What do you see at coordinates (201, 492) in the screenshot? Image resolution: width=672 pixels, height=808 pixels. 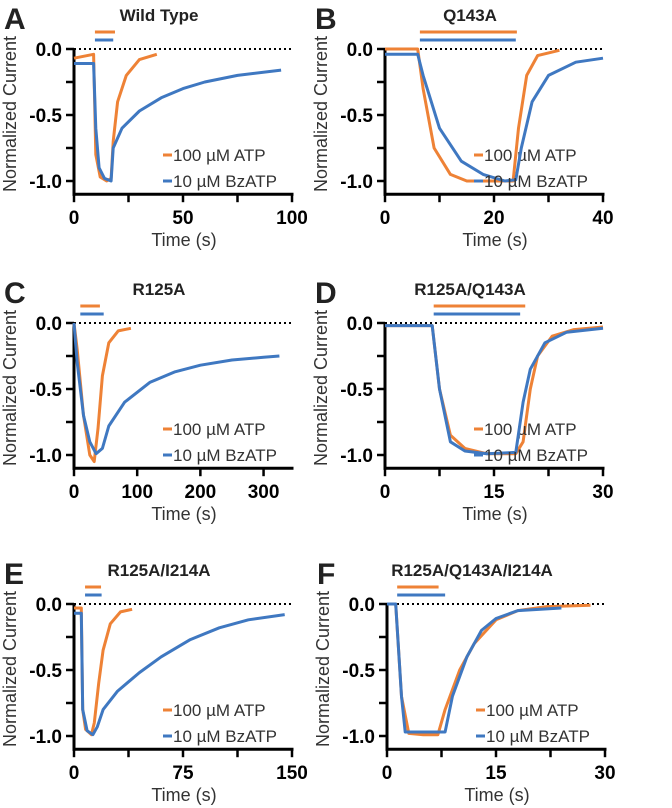 I see `x-tick-label: 200` at bounding box center [201, 492].